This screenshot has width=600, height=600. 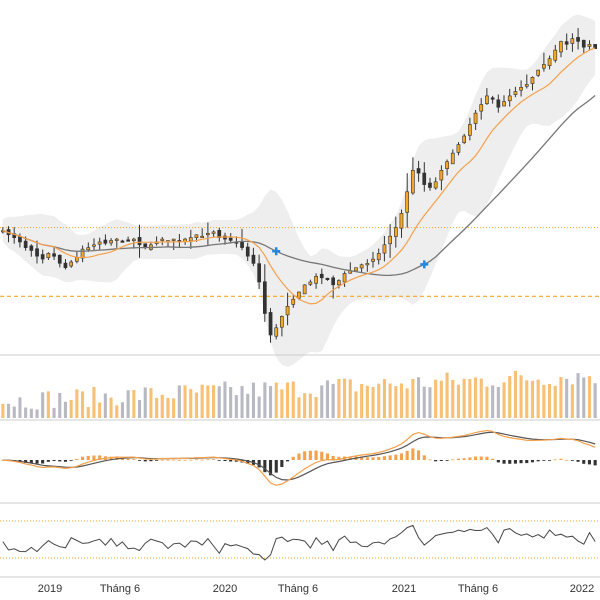 I want to click on macd-signal-line, so click(x=299, y=456).